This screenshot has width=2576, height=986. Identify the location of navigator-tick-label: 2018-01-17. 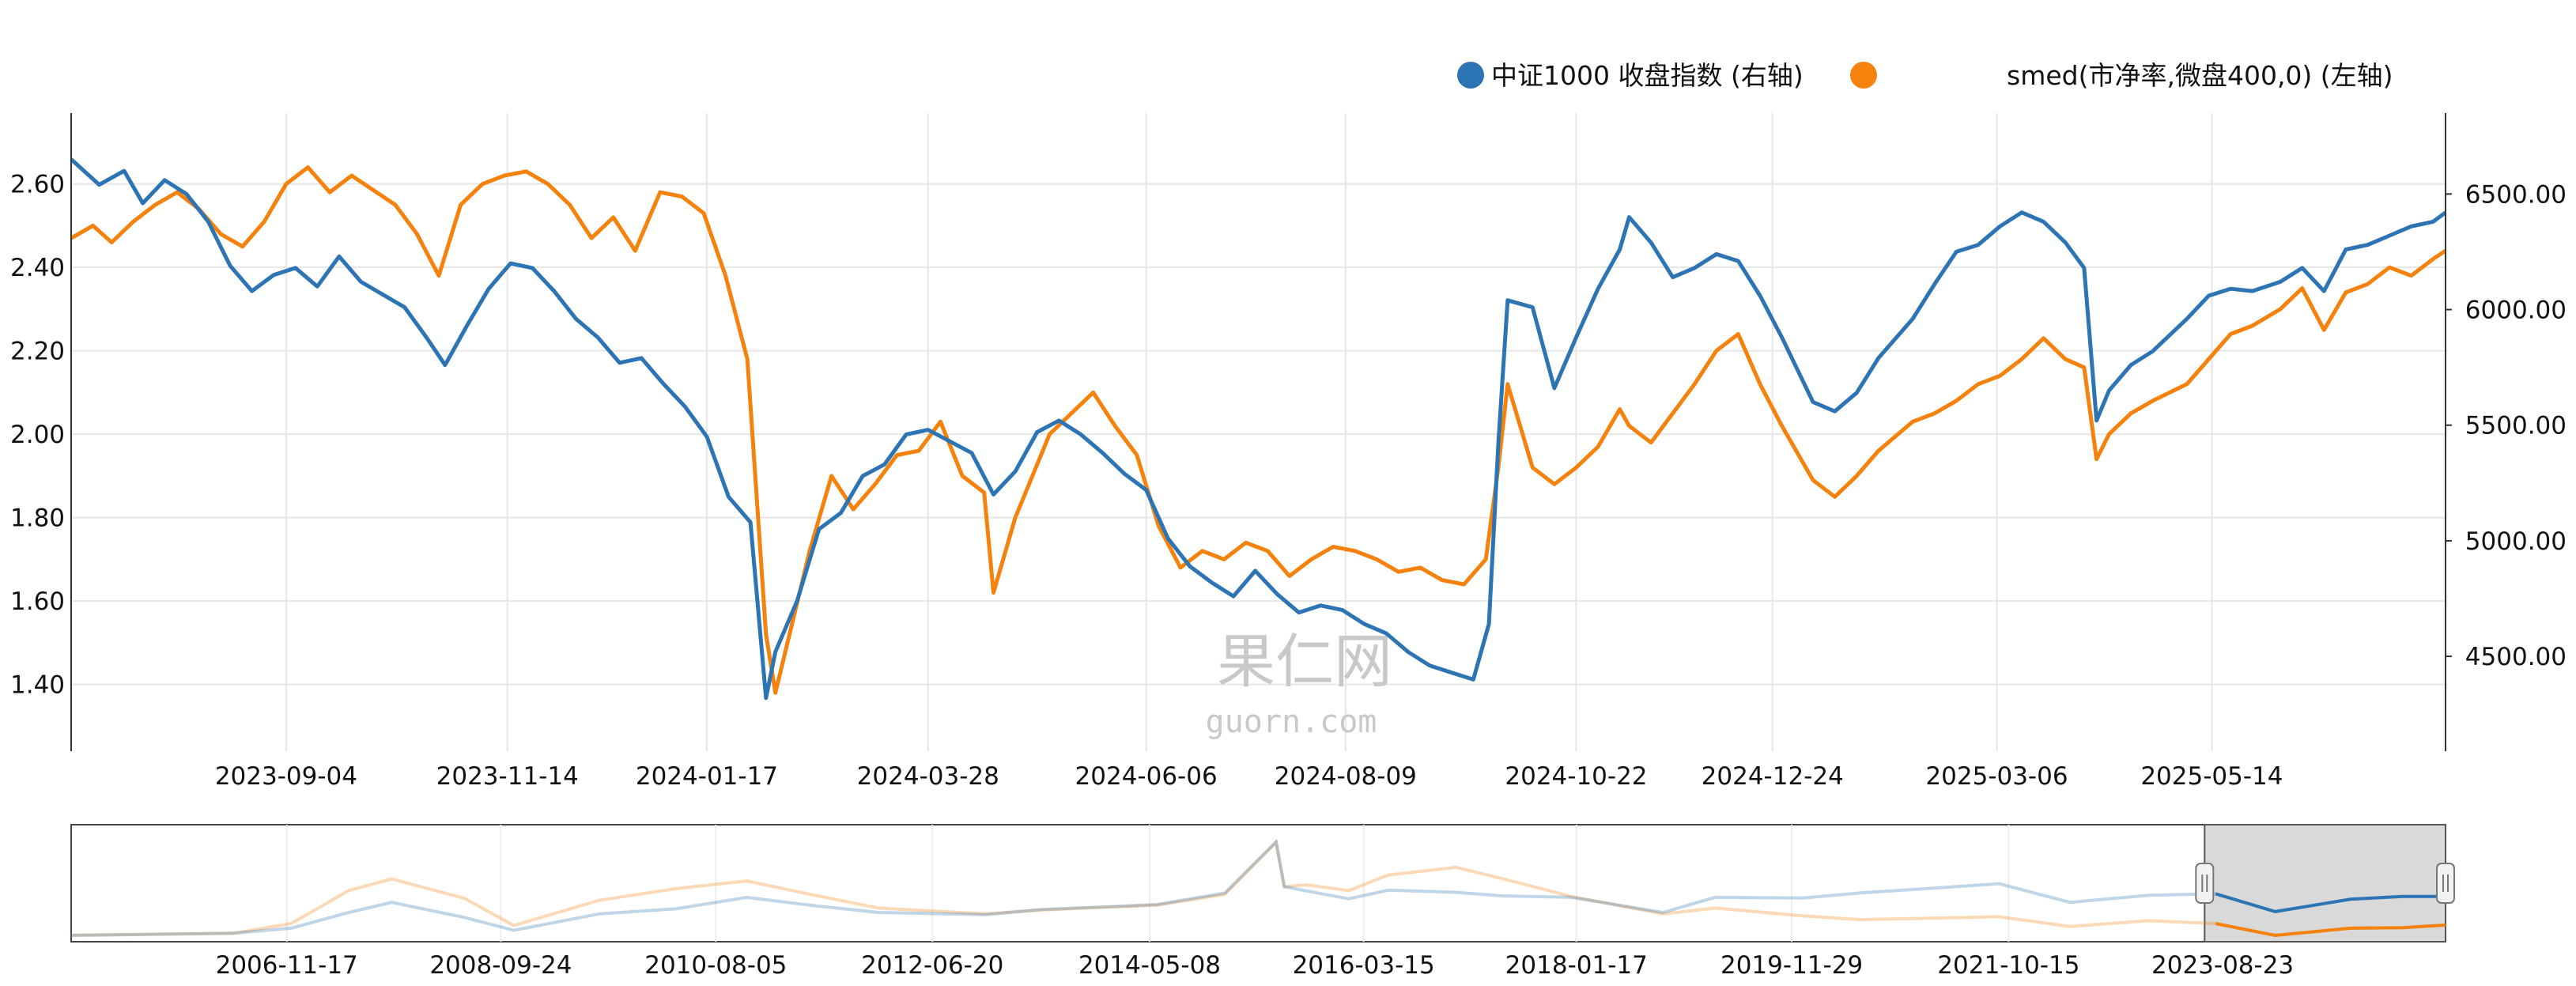
(1576, 965).